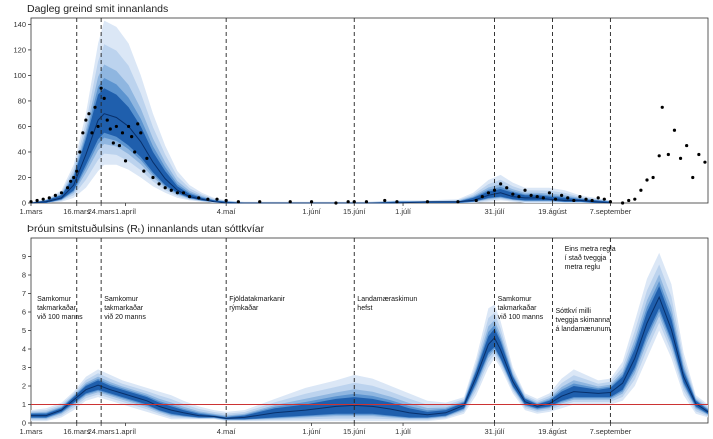 This screenshot has height=439, width=713. I want to click on x-tick-label: 4.maí, so click(227, 431).